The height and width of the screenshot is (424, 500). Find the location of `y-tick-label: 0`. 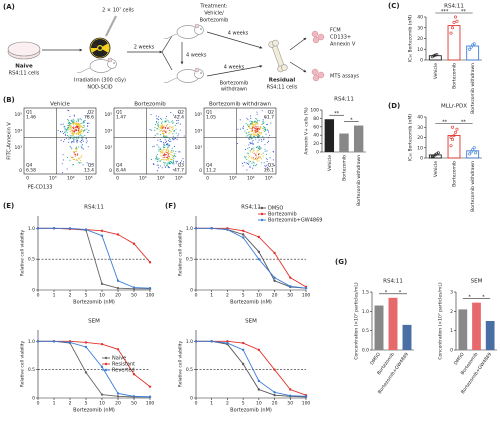

y-tick-label: 0 is located at coordinates (317, 153).